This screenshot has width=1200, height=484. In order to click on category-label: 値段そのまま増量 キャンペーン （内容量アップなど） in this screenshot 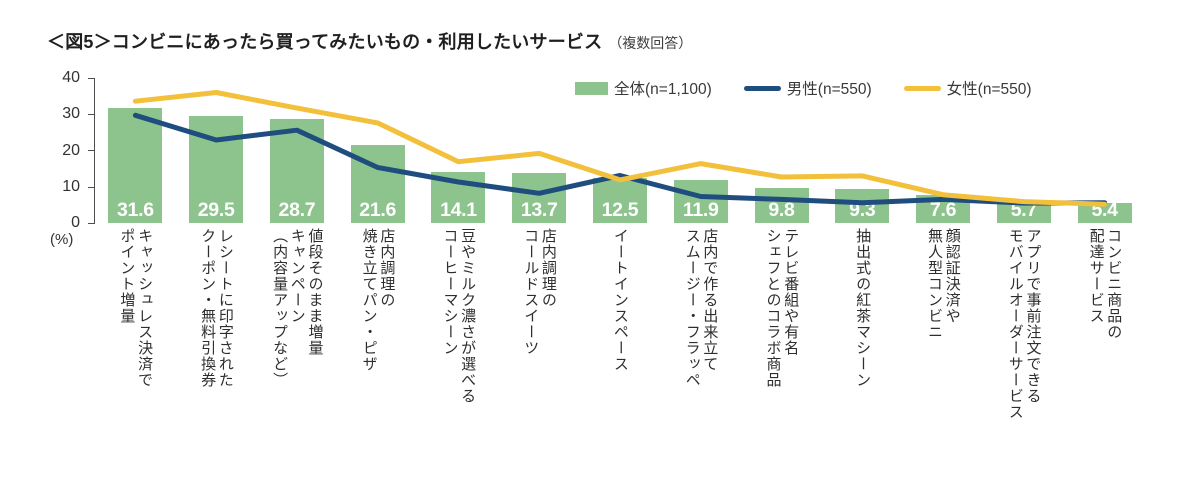, I will do `click(297, 354)`.